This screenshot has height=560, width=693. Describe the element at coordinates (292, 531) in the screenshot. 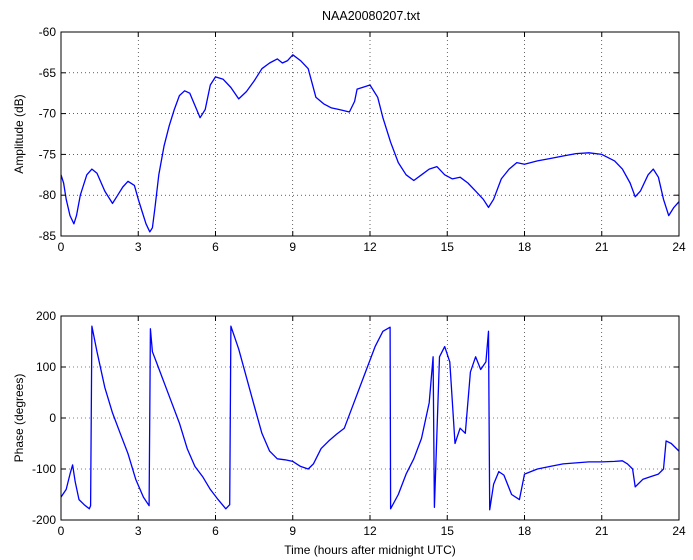

I see `phase-x-tick-label: 9` at that location.